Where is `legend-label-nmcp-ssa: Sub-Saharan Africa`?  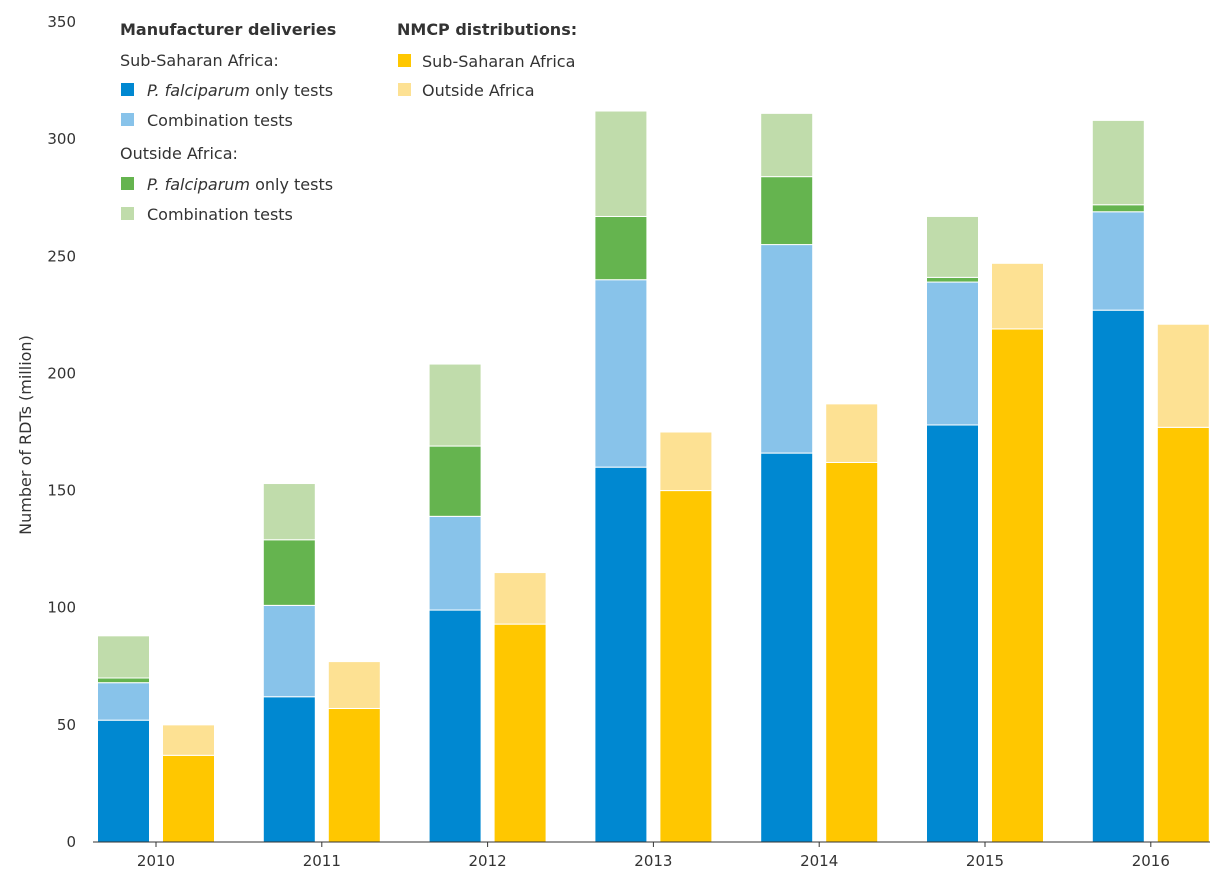
legend-label-nmcp-ssa: Sub-Saharan Africa is located at coordinates (498, 61).